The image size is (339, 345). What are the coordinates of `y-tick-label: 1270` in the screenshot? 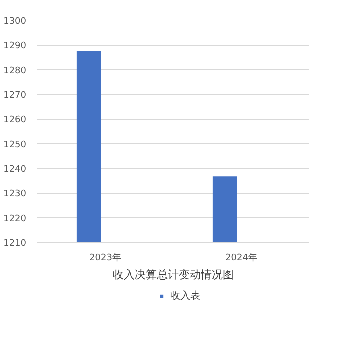 It's located at (15, 96).